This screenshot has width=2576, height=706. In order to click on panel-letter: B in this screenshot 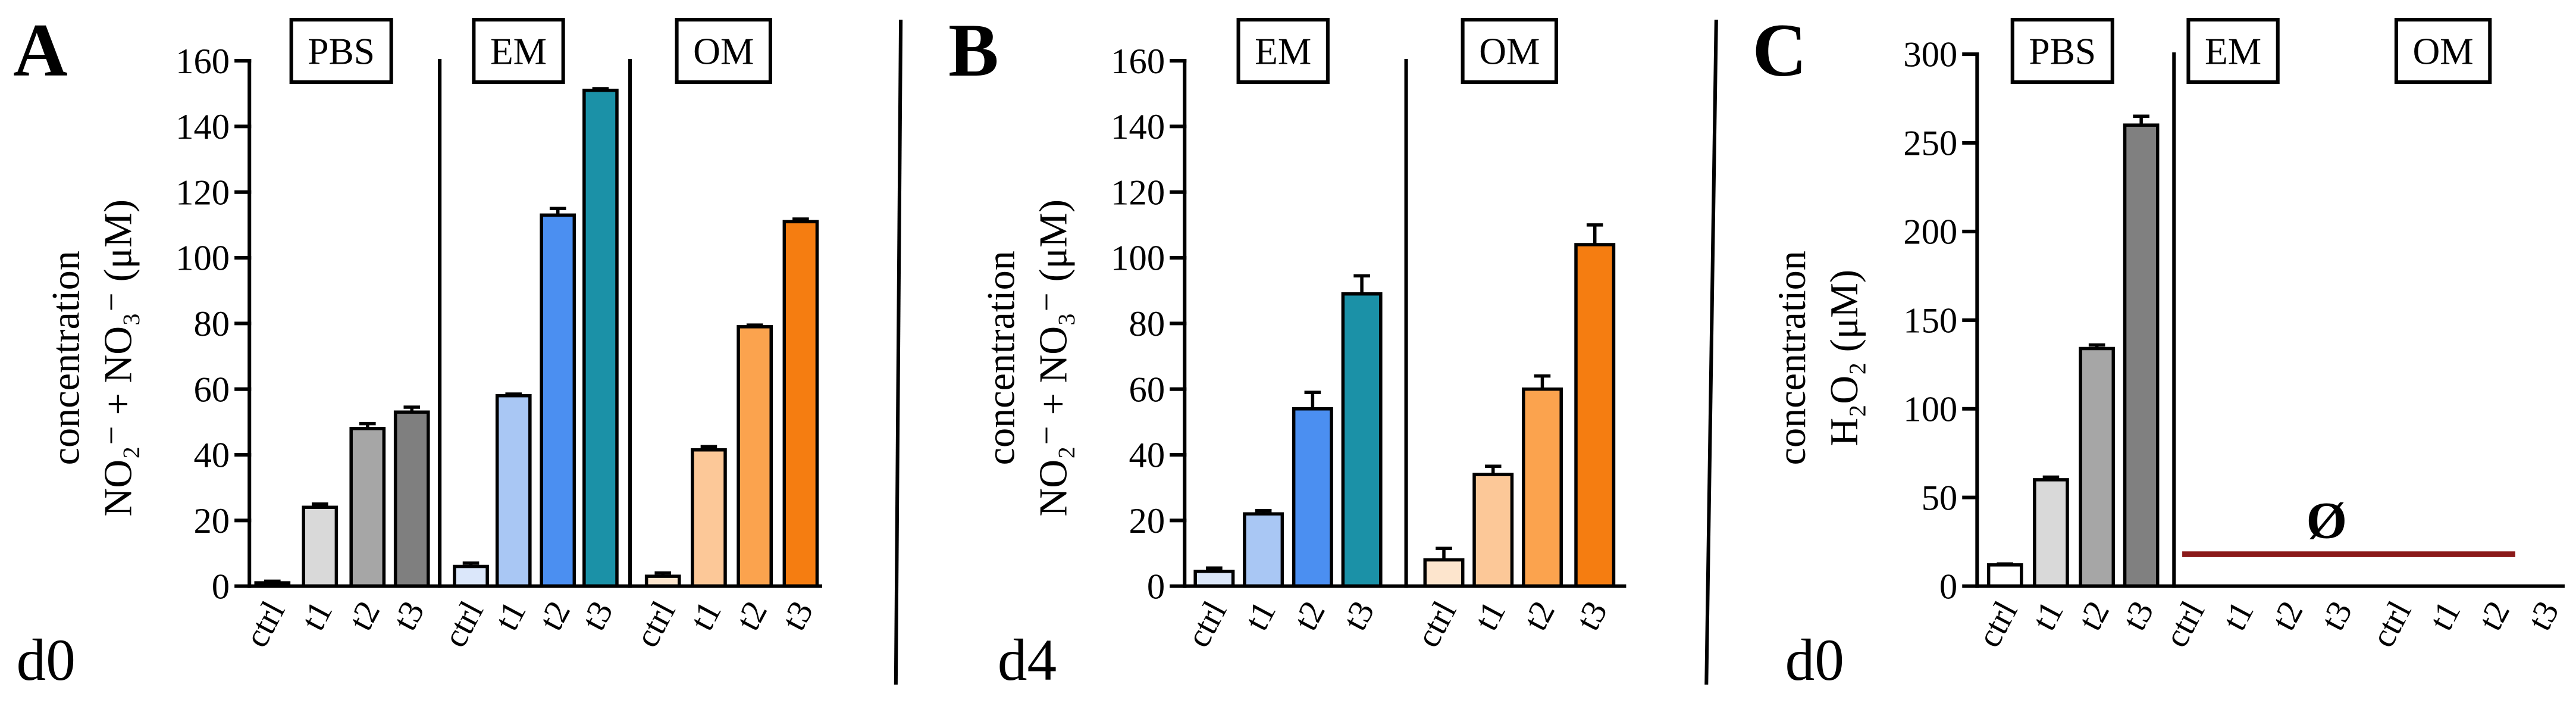, I will do `click(974, 50)`.